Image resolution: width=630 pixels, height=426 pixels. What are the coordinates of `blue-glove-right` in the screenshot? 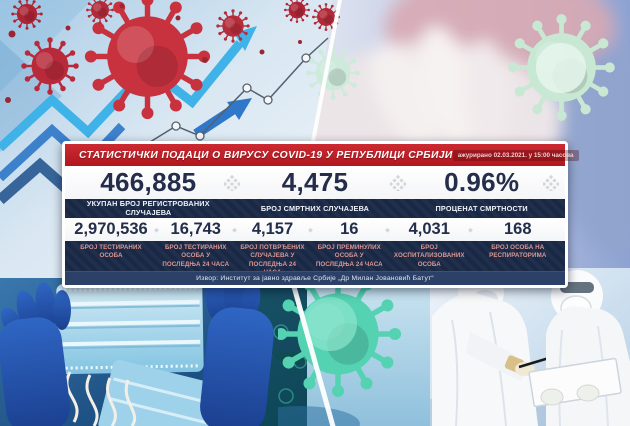 It's located at (237, 352).